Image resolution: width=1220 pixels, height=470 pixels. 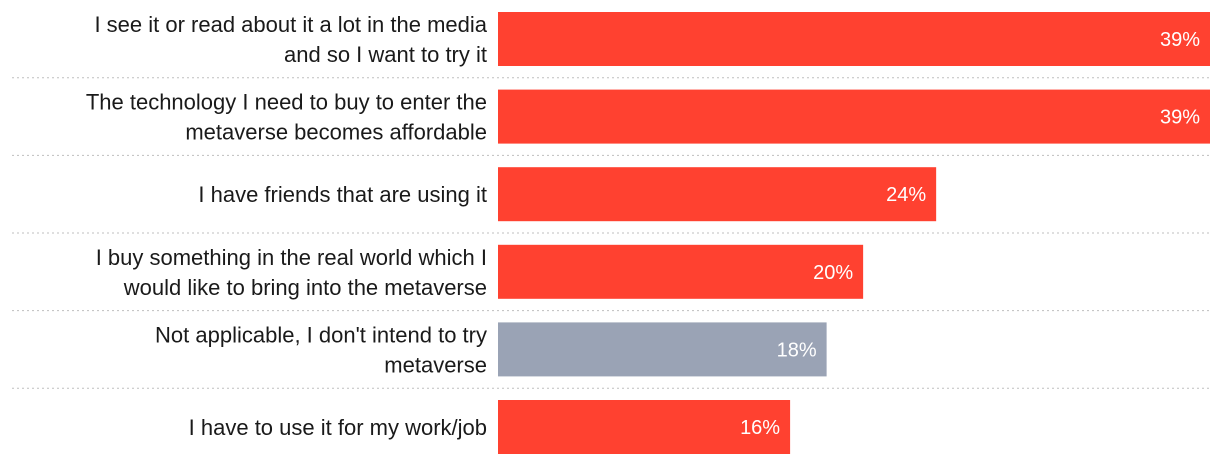 I want to click on value-label: 20%, so click(x=833, y=273).